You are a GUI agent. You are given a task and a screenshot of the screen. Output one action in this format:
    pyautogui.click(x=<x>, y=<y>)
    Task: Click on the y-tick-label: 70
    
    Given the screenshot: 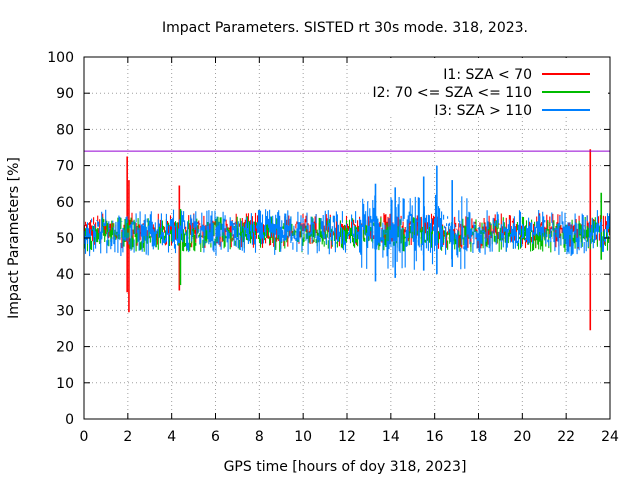 What is the action you would take?
    pyautogui.click(x=65, y=167)
    